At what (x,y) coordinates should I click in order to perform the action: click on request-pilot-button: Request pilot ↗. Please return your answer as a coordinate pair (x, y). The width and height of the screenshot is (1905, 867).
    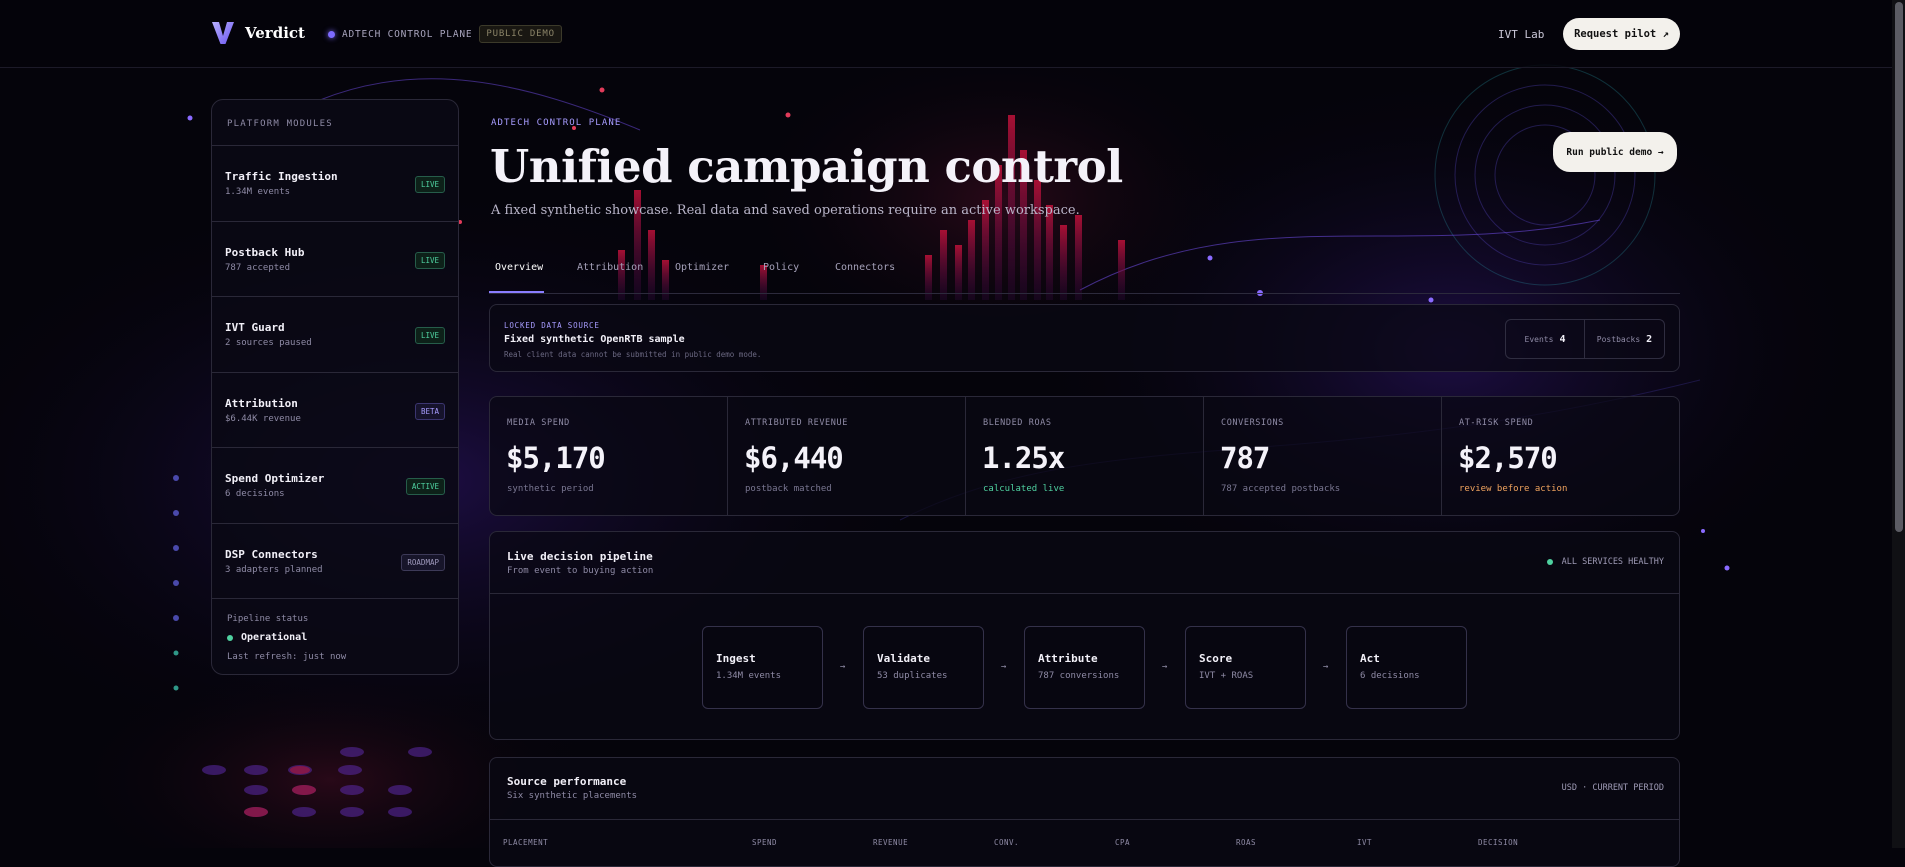
    Looking at the image, I should click on (1621, 34).